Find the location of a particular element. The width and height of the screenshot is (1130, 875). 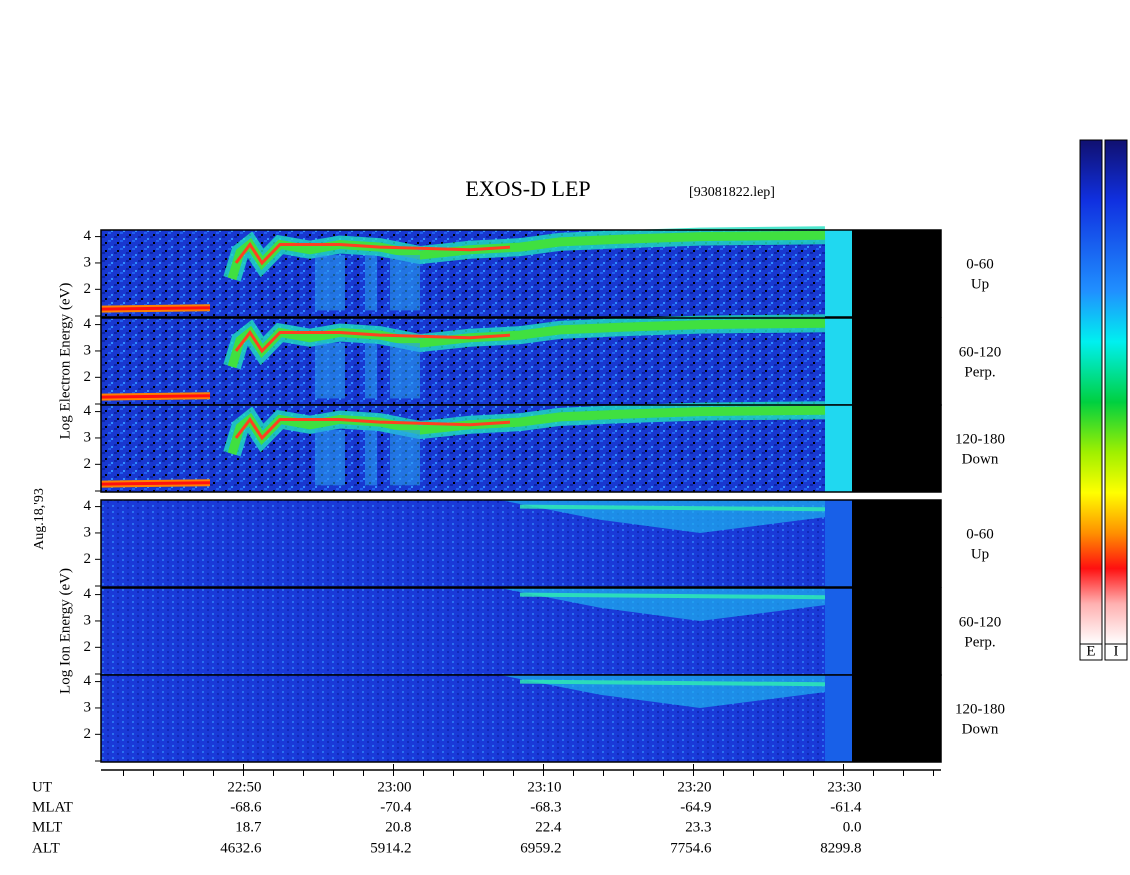

orbit-value: 8299.8 is located at coordinates (840, 848).